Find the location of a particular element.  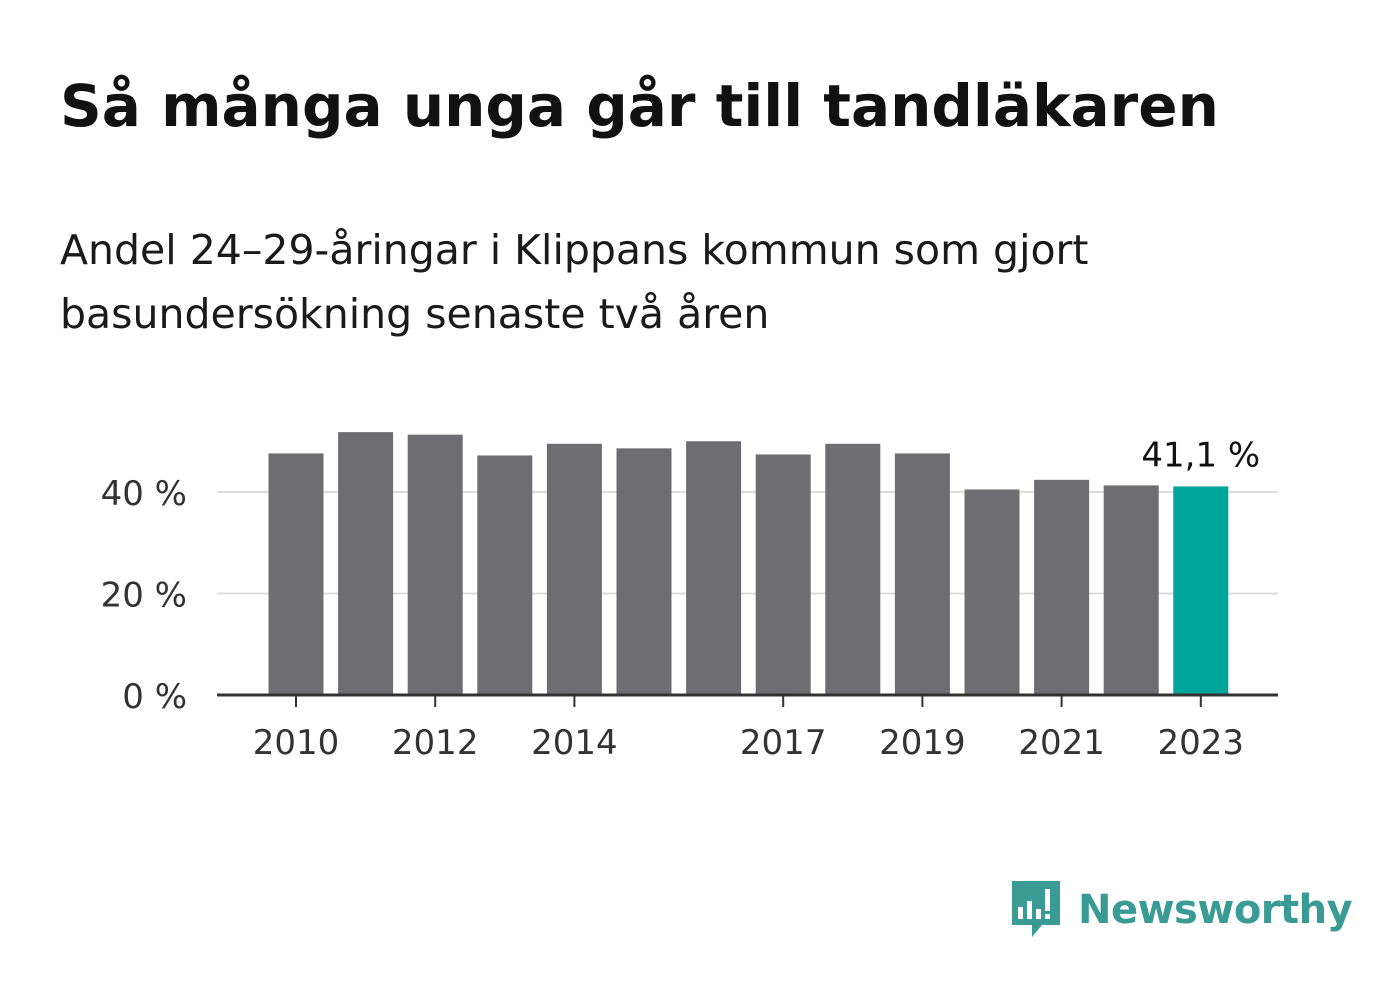

axes is located at coordinates (747, 700).